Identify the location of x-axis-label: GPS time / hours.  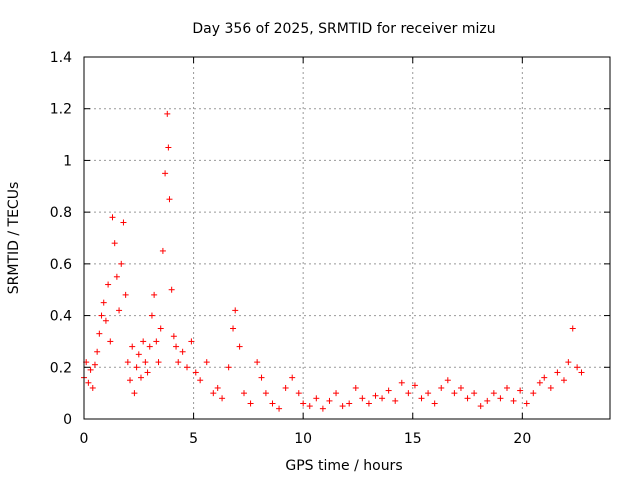
(343, 466).